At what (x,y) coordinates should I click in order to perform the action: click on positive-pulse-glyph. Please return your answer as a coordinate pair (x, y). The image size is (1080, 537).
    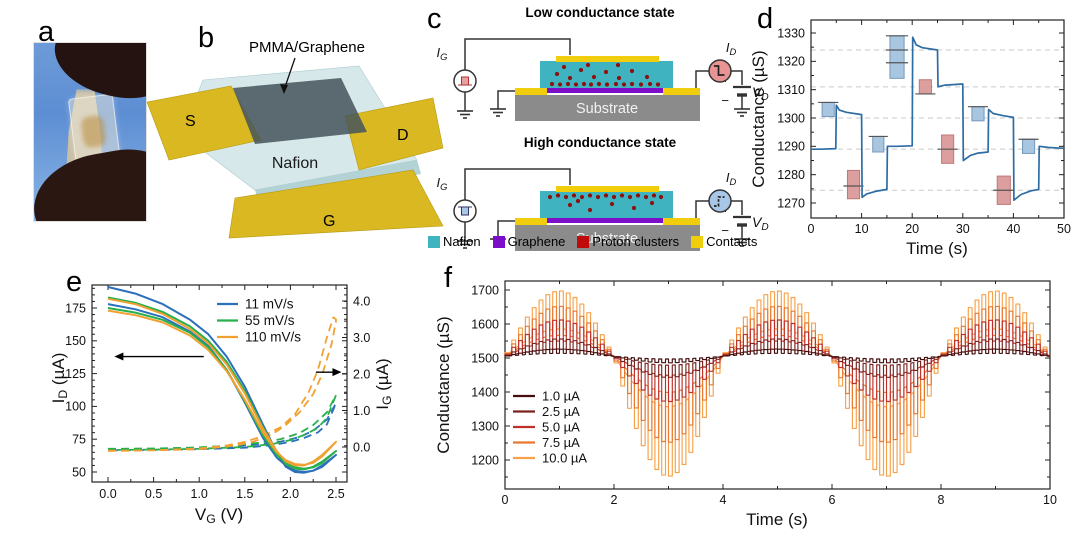
    Looking at the image, I should click on (465, 81).